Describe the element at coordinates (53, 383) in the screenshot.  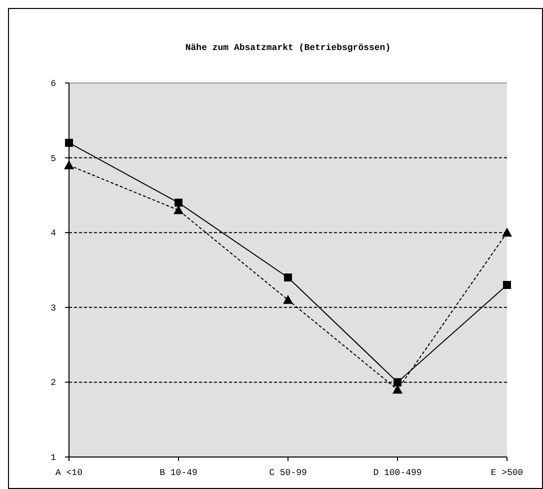
I see `y-tick-label: 2` at that location.